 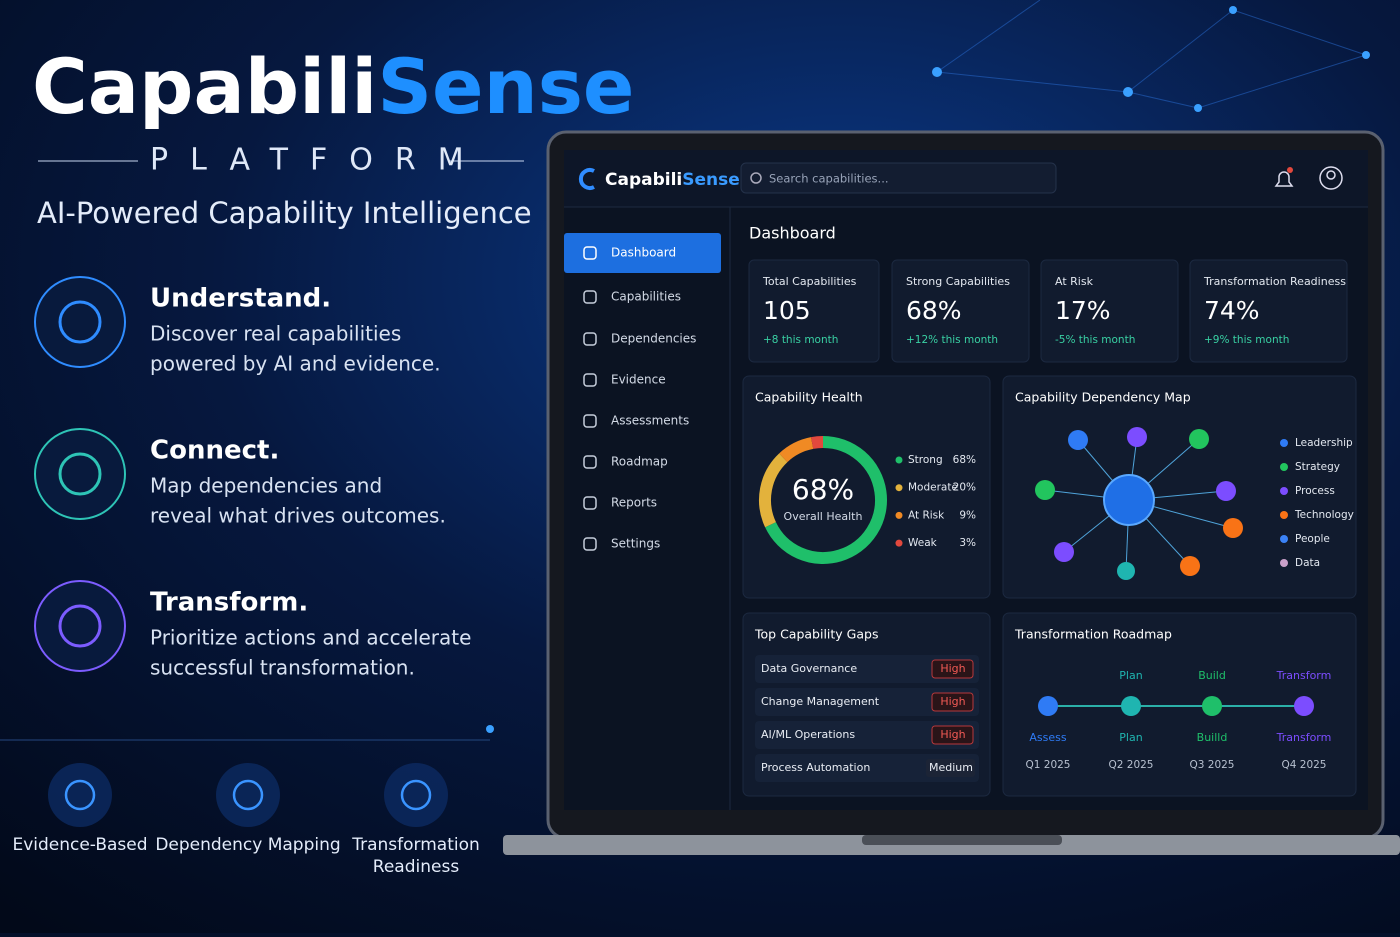 I want to click on nav-item: Roadmap, so click(x=639, y=462).